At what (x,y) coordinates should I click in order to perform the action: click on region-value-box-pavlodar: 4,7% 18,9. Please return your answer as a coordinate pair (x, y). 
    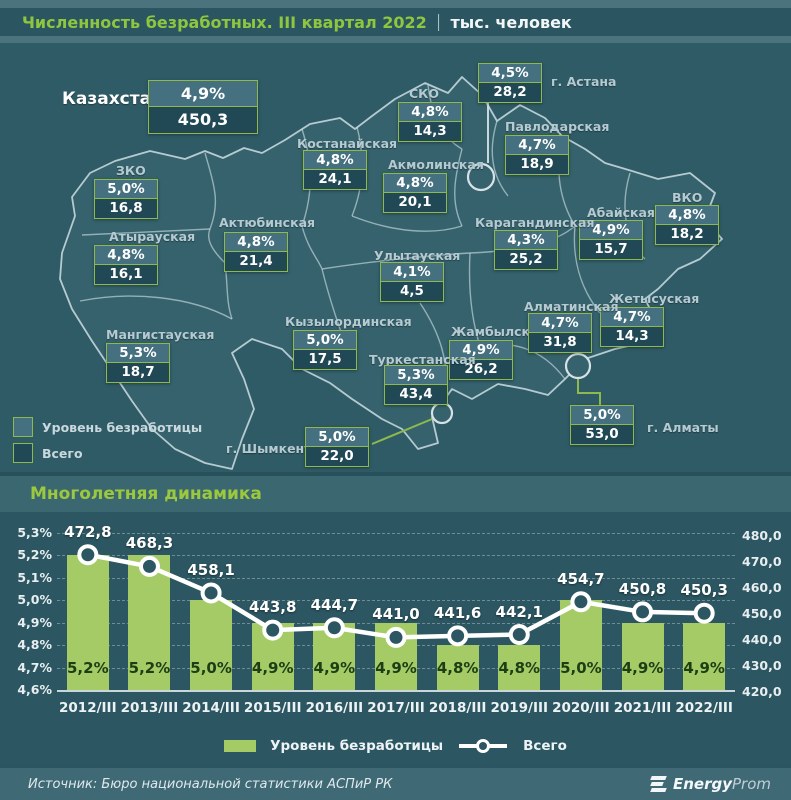
    Looking at the image, I should click on (537, 155).